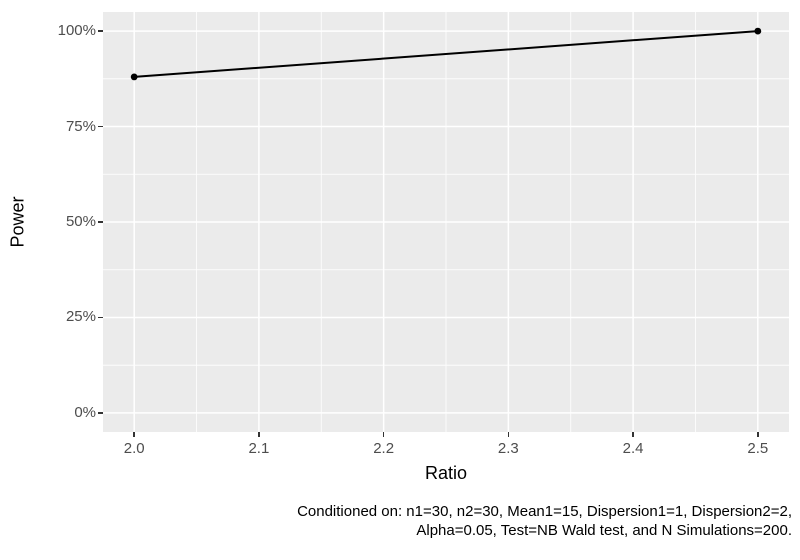  Describe the element at coordinates (446, 473) in the screenshot. I see `x-axis-title: Ratio` at that location.